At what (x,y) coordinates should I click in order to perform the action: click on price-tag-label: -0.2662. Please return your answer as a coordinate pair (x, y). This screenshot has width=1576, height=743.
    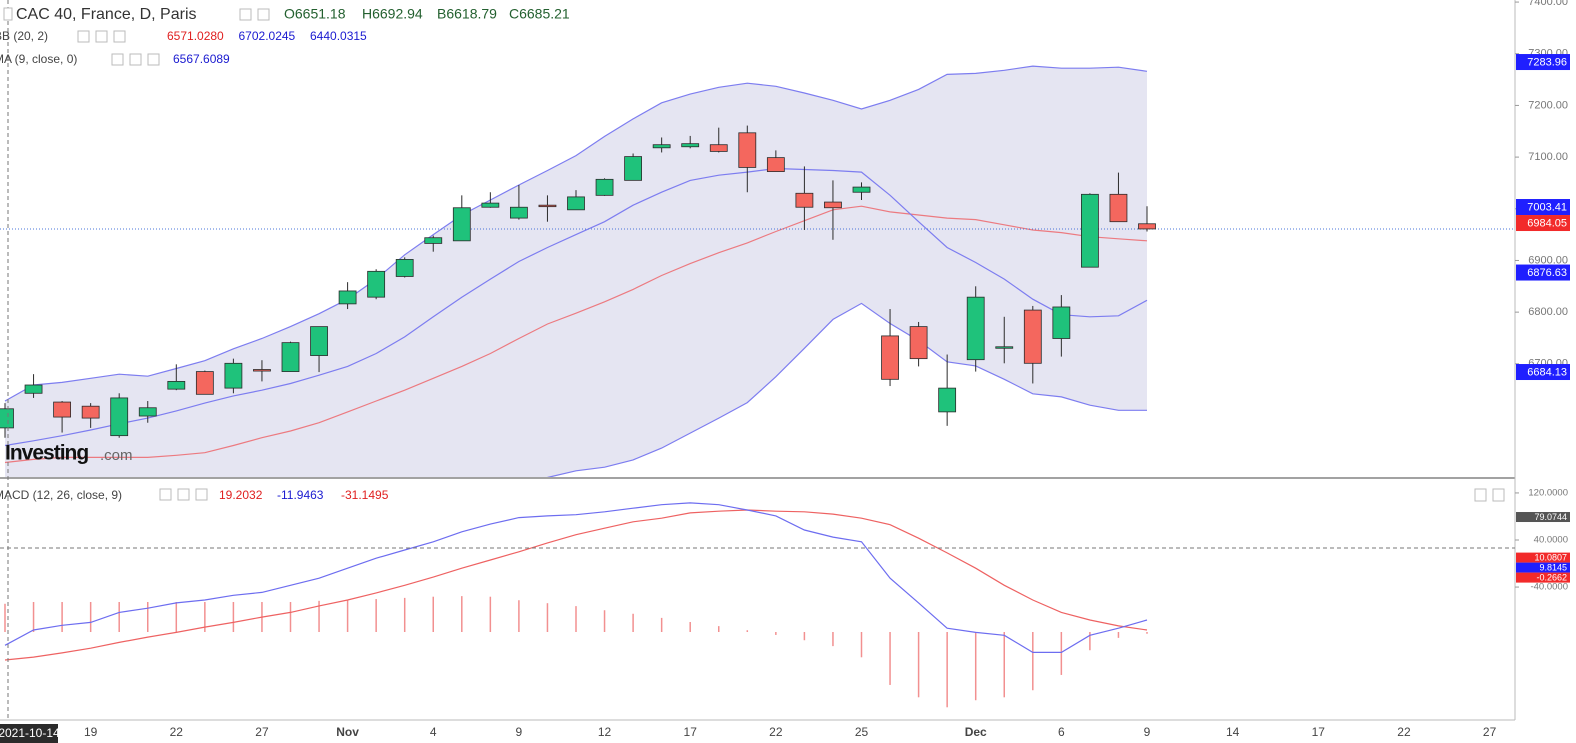
    Looking at the image, I should click on (1551, 577).